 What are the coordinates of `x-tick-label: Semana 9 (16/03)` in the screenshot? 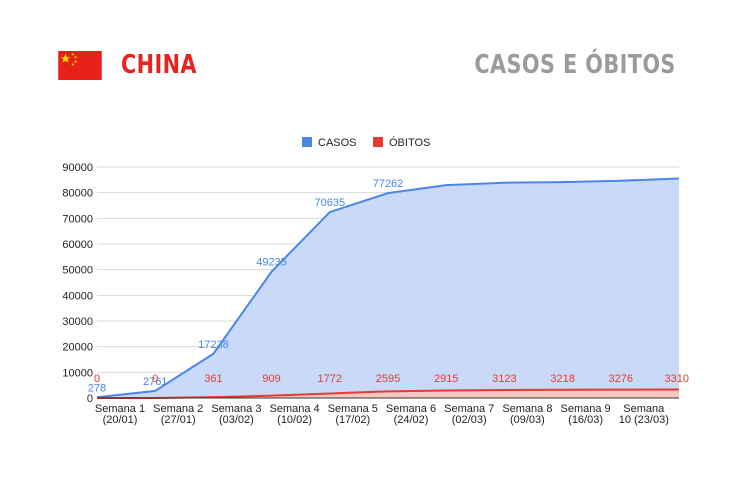 It's located at (586, 414).